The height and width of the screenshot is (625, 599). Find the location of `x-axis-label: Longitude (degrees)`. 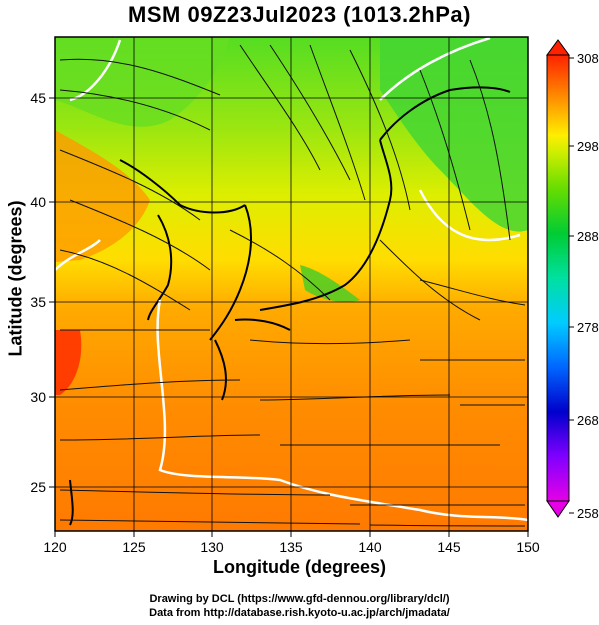

x-axis-label: Longitude (degrees) is located at coordinates (299, 567).